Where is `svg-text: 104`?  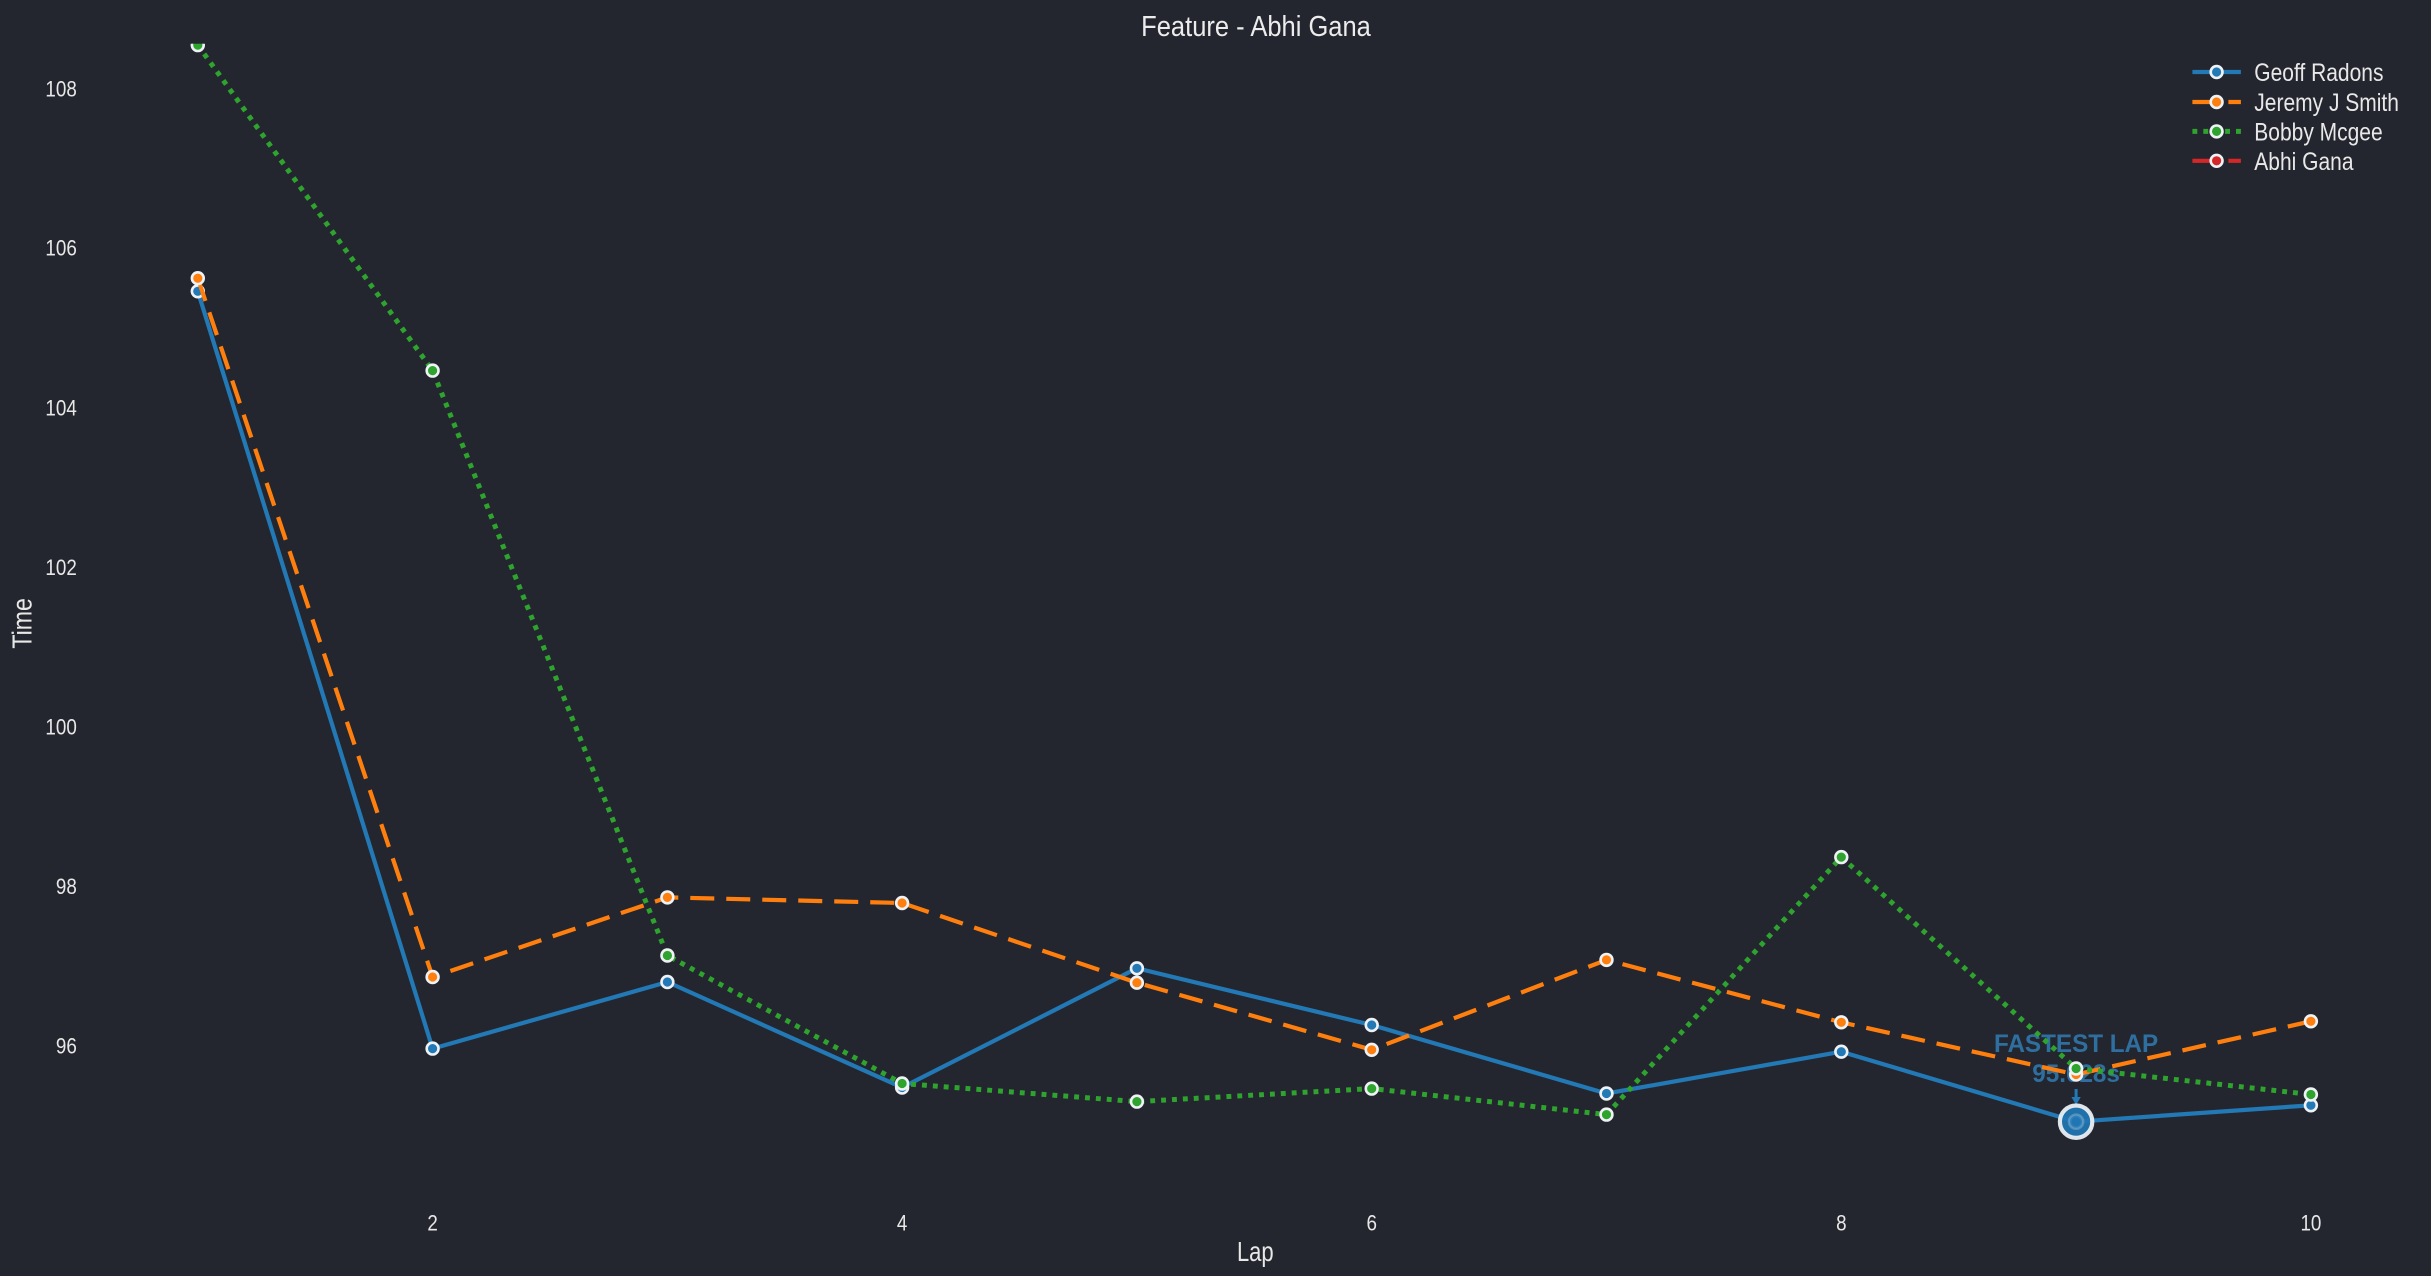 svg-text: 104 is located at coordinates (60, 408).